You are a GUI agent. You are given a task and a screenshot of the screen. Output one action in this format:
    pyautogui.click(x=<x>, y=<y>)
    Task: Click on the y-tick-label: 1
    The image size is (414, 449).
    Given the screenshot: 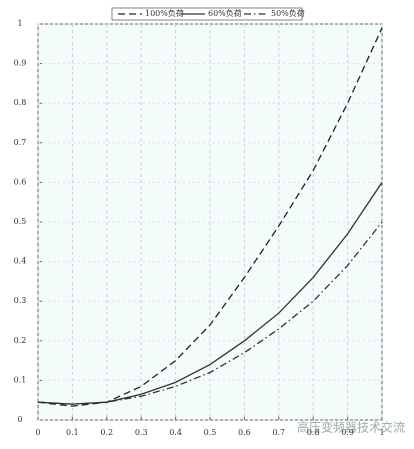 What is the action you would take?
    pyautogui.click(x=19, y=23)
    